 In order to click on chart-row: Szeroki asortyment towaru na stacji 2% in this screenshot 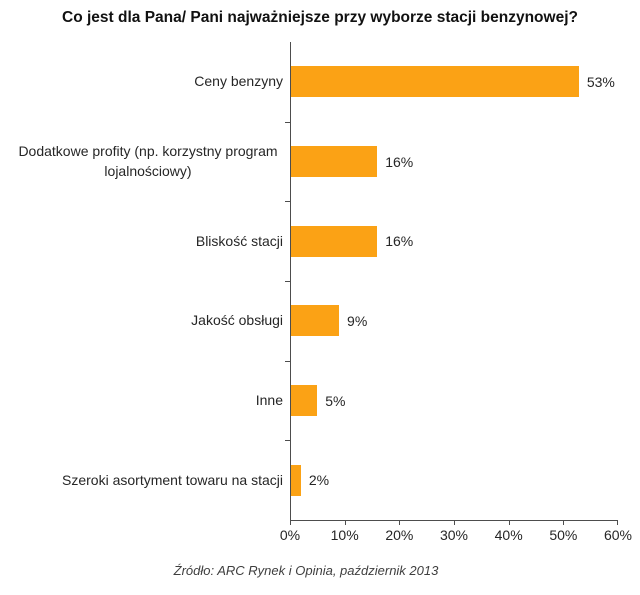, I will do `click(320, 480)`.